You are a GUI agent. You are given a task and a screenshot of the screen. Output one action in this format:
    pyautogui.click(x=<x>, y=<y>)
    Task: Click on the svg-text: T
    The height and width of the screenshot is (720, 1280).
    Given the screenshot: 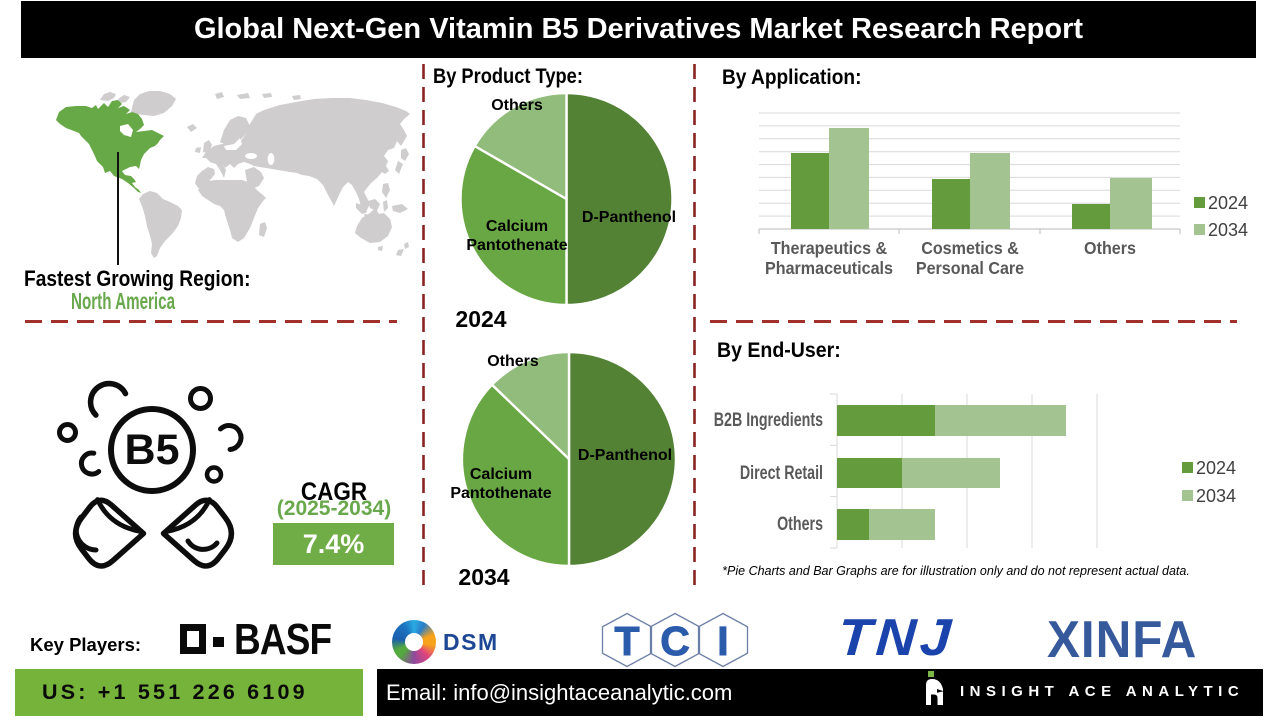 What is the action you would take?
    pyautogui.click(x=626, y=641)
    